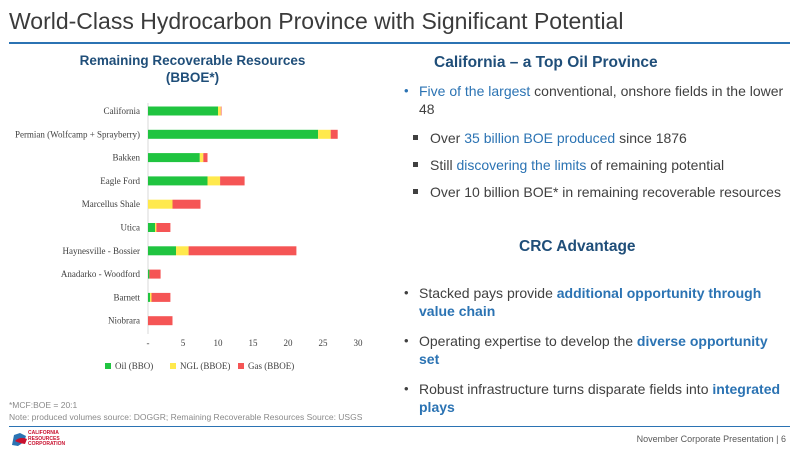 The width and height of the screenshot is (800, 450). Describe the element at coordinates (127, 158) in the screenshot. I see `category-label: Bakken` at that location.